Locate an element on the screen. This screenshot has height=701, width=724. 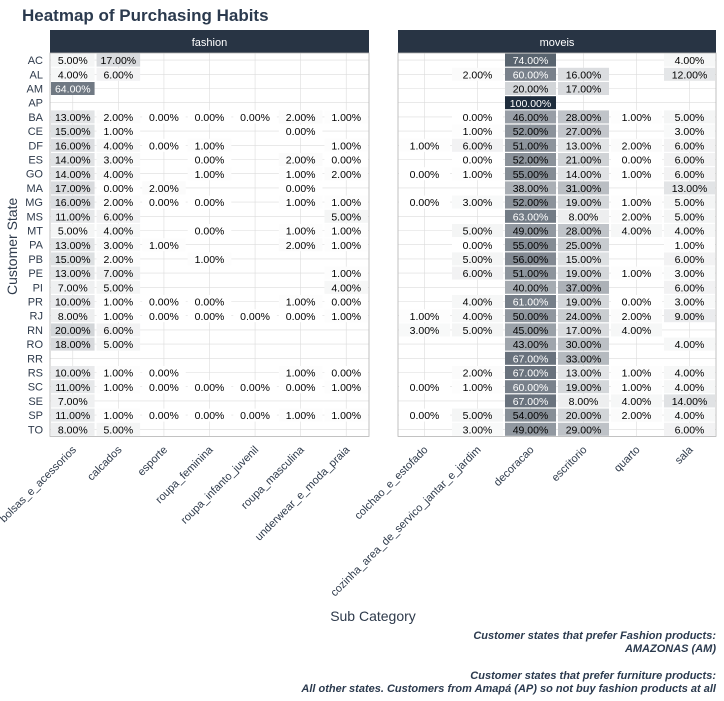
cell-value-label: 16.00% is located at coordinates (73, 146).